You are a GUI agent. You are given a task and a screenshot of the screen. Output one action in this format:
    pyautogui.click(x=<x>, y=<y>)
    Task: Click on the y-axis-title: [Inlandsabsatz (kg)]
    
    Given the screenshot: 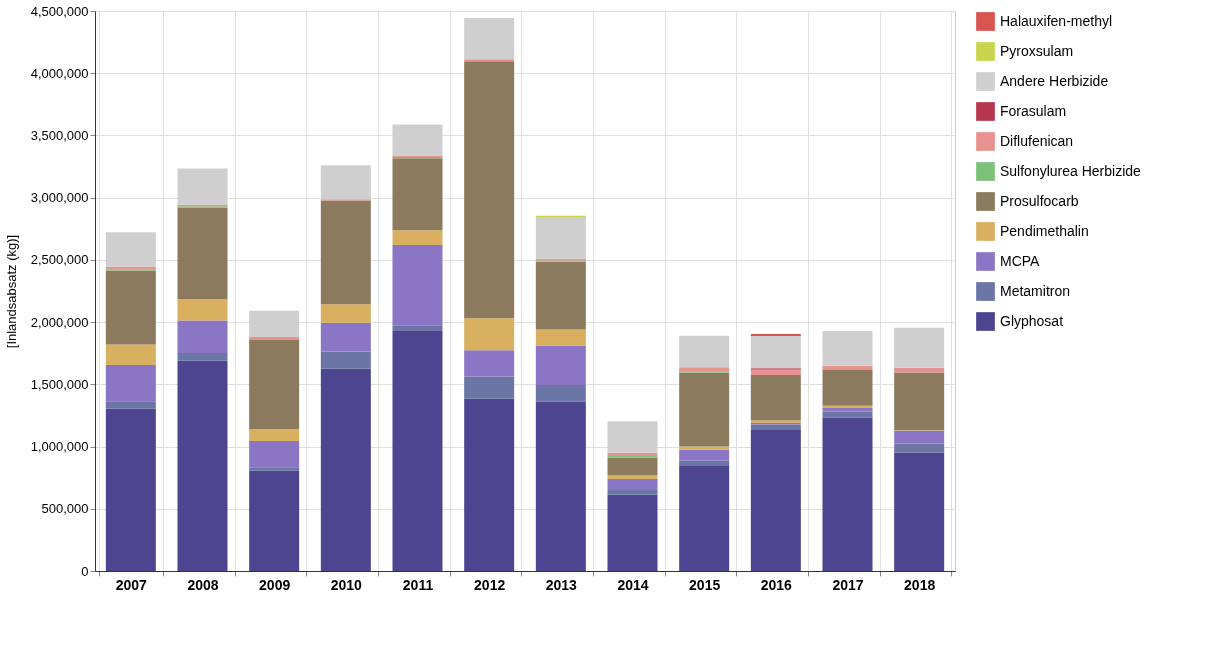 What is the action you would take?
    pyautogui.click(x=11, y=291)
    